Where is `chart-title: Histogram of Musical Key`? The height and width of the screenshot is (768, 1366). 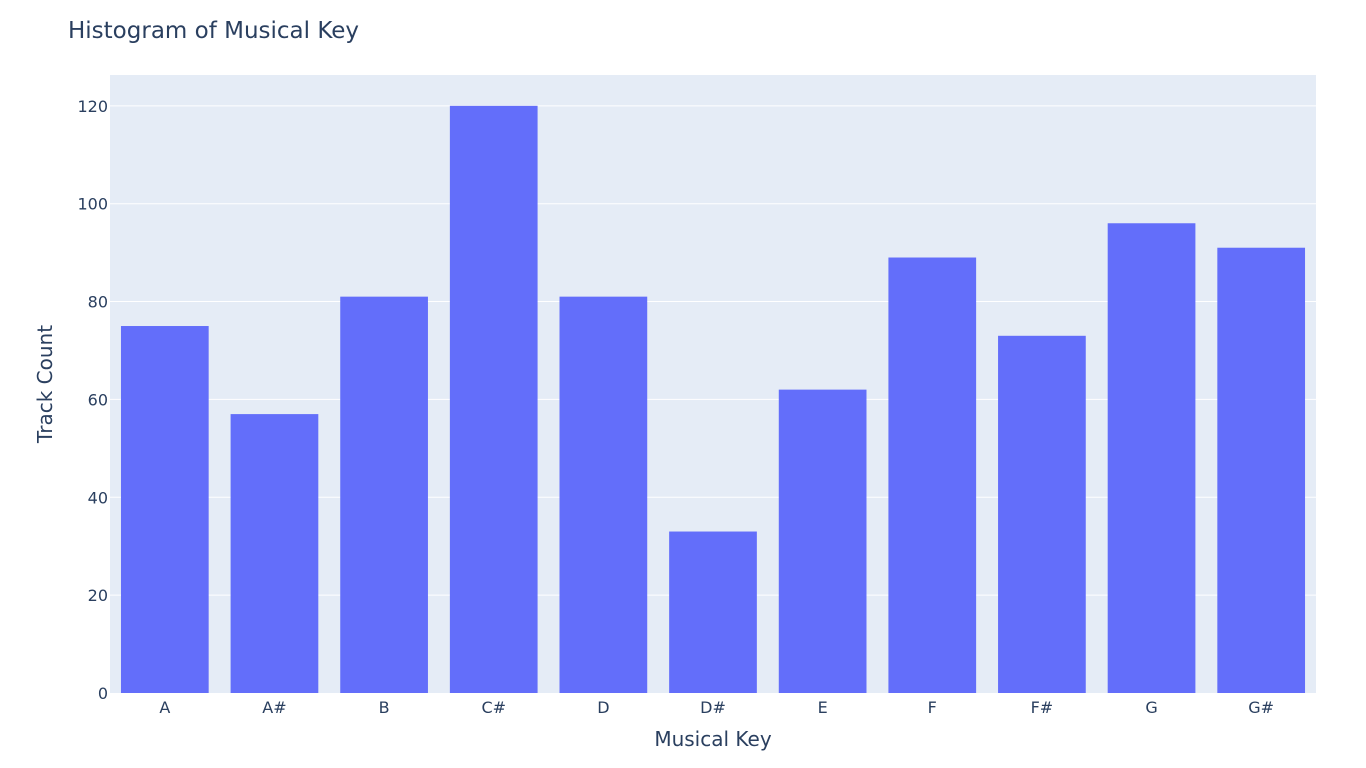 chart-title: Histogram of Musical Key is located at coordinates (213, 31).